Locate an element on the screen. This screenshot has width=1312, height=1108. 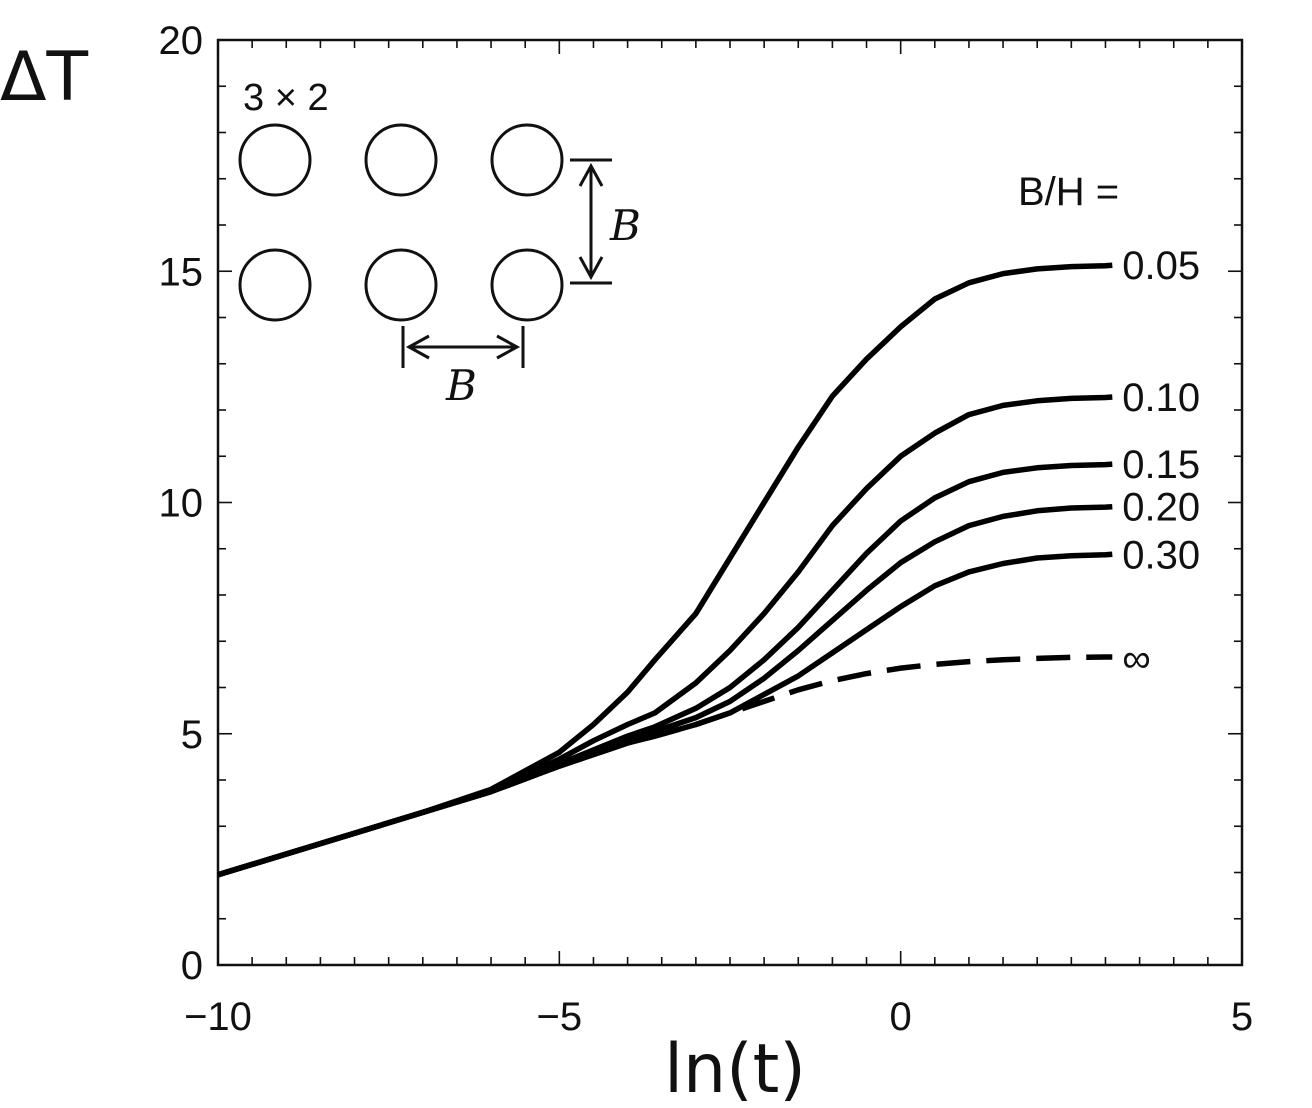
y-tick-label: 10 is located at coordinates (181, 504).